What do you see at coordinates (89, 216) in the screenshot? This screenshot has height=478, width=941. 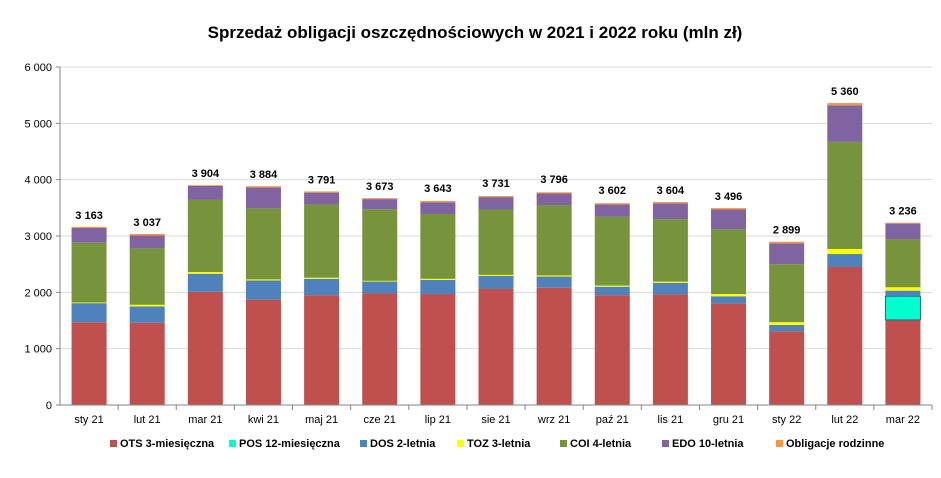 I see `total-label: 3 163` at bounding box center [89, 216].